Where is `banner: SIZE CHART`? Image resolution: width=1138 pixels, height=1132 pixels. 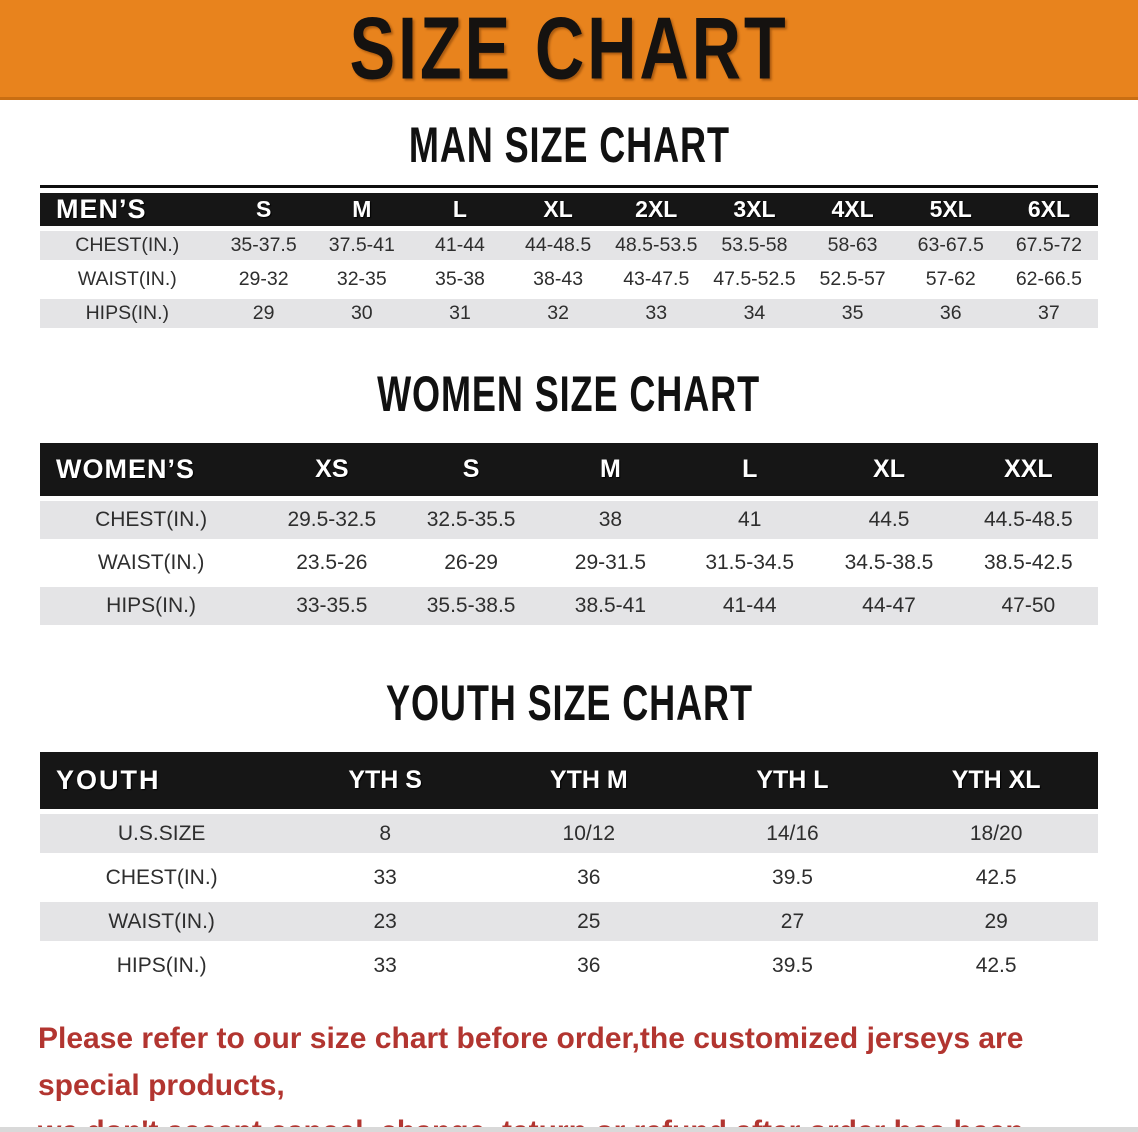 banner: SIZE CHART is located at coordinates (569, 50).